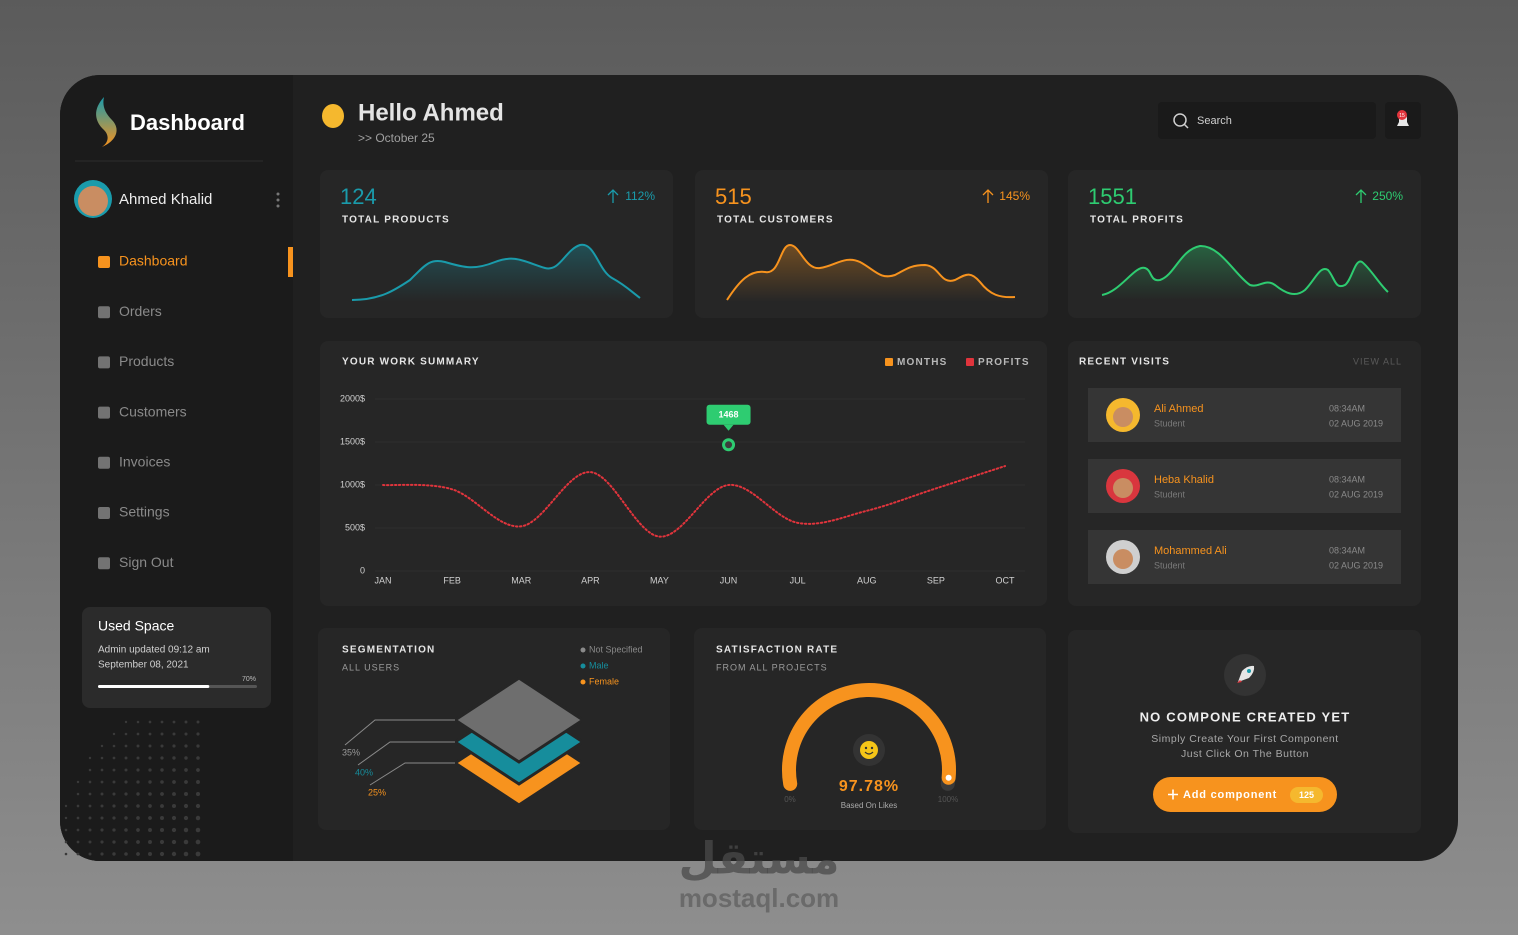 This screenshot has width=1518, height=935. I want to click on empty-text: Just Click On The Button, so click(1245, 754).